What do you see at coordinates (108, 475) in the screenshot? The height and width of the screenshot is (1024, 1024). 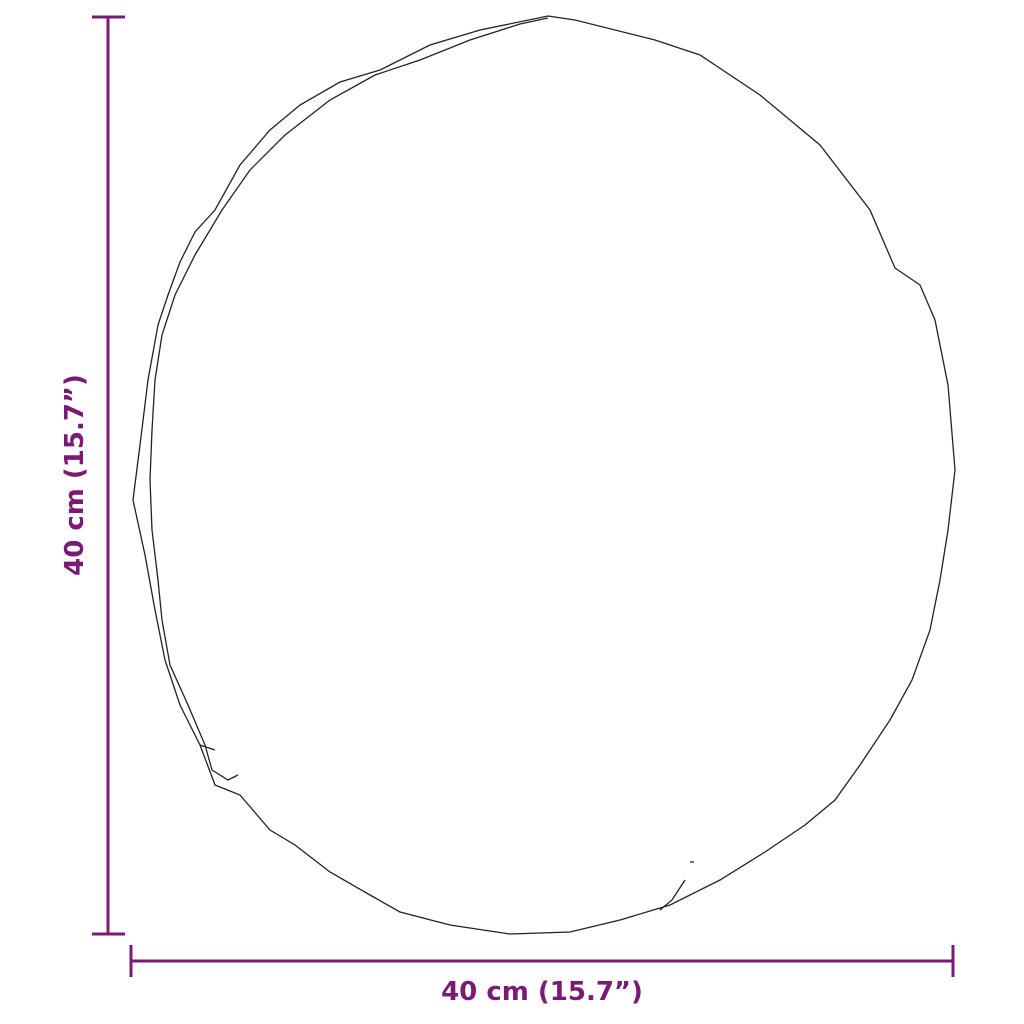 I see `height-dimension-line` at bounding box center [108, 475].